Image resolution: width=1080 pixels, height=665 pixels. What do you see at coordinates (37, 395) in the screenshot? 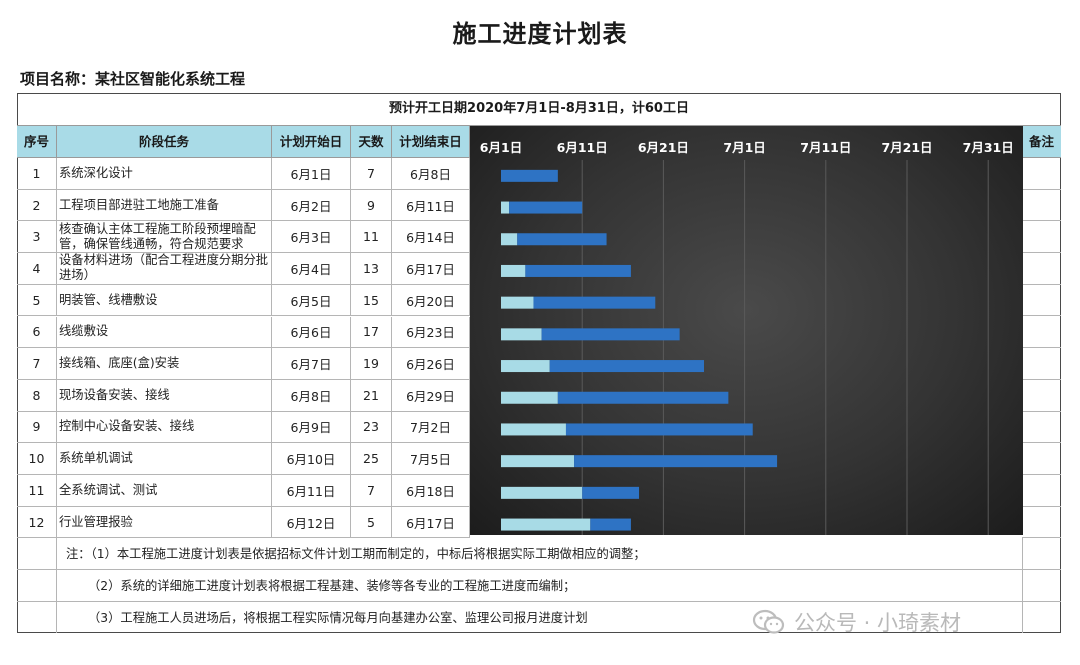
I see `row-8-seq: 8` at bounding box center [37, 395].